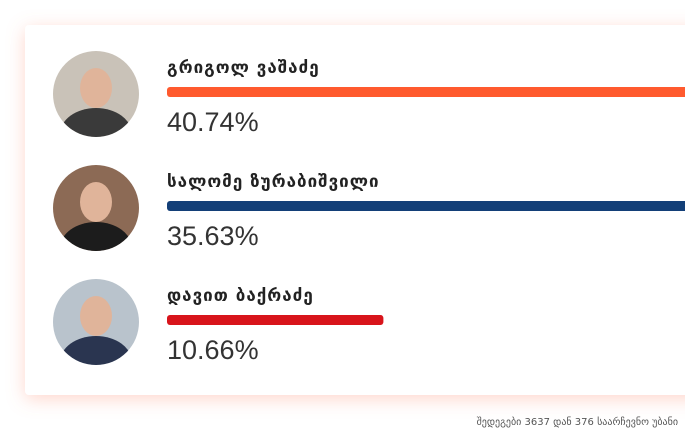 The width and height of the screenshot is (685, 443). I want to click on value-label: 40.74%, so click(213, 122).